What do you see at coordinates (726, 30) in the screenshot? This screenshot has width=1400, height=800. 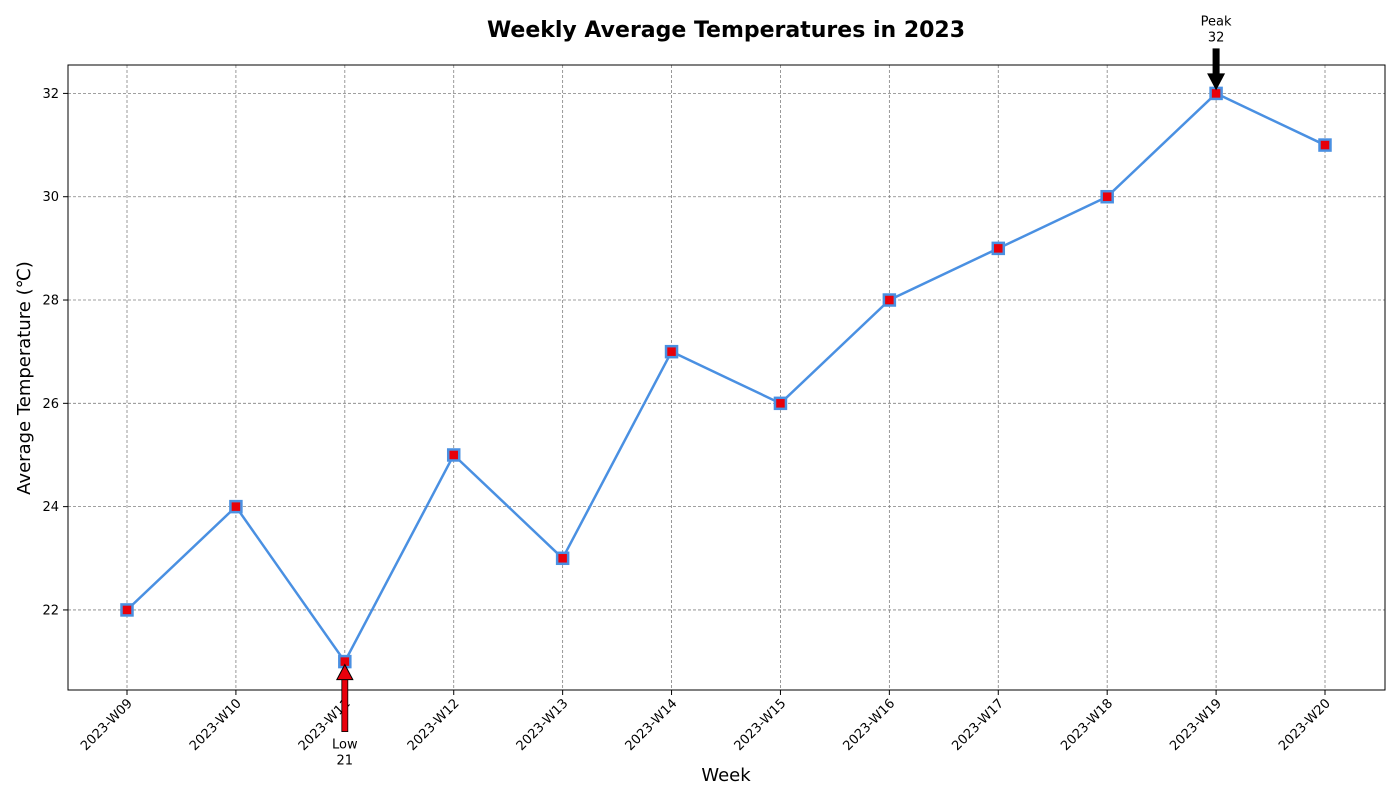 I see `chart-title: Weekly Average Temperatures in 2023` at bounding box center [726, 30].